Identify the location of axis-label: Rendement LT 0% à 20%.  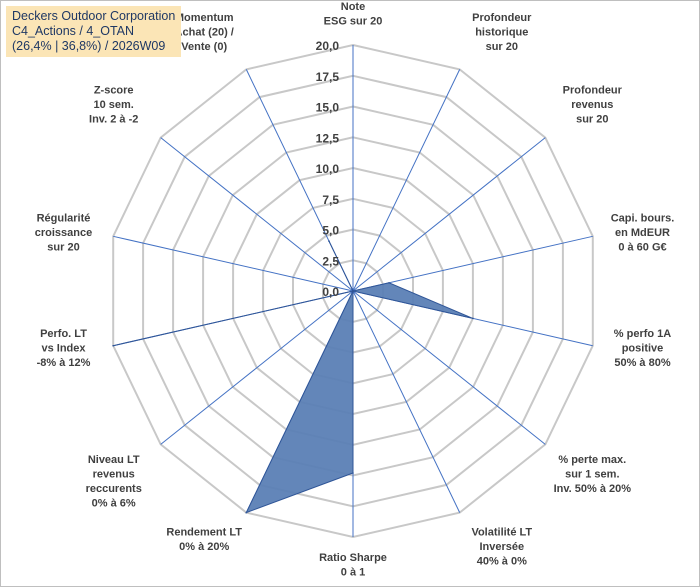
(204, 539).